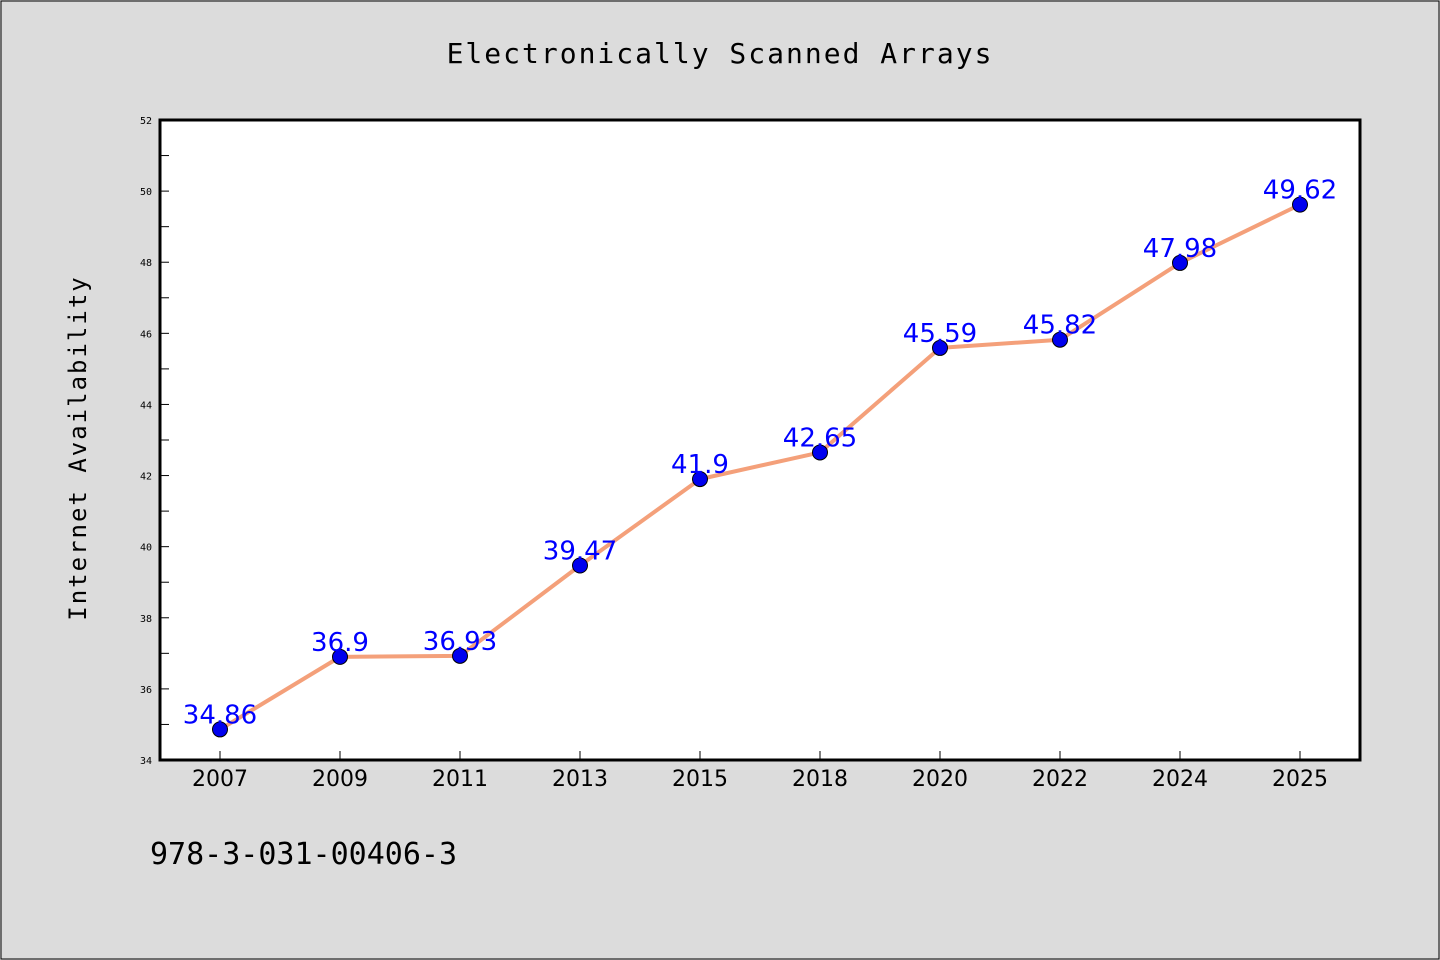 The height and width of the screenshot is (960, 1440). Describe the element at coordinates (78, 447) in the screenshot. I see `y-axis-label: Internet Availability` at that location.